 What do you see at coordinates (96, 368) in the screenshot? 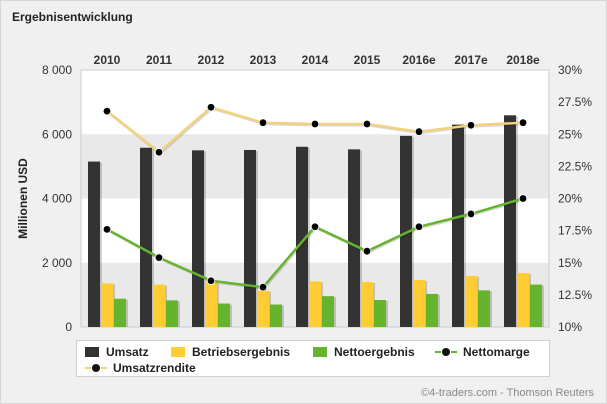
I see `legend-line-umsatzrendite` at bounding box center [96, 368].